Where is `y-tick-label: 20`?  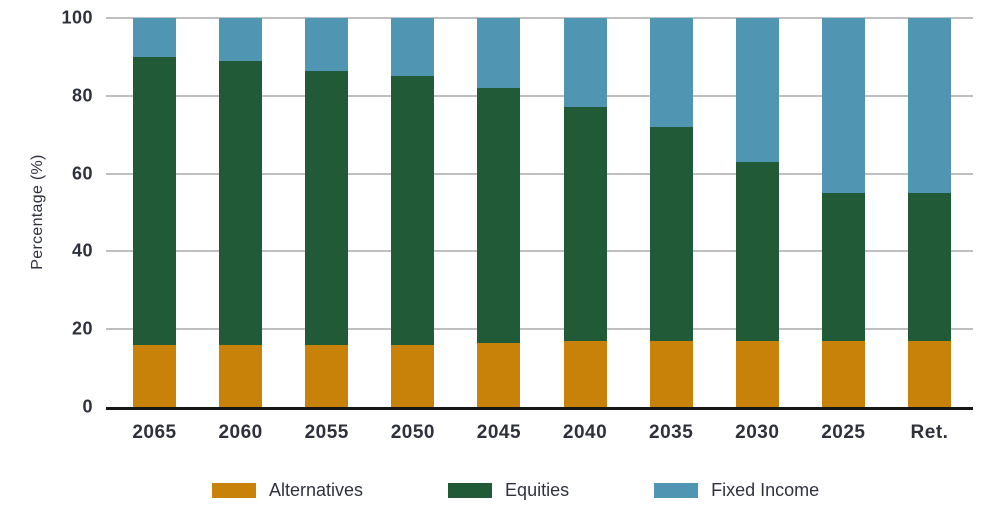 y-tick-label: 20 is located at coordinates (82, 328).